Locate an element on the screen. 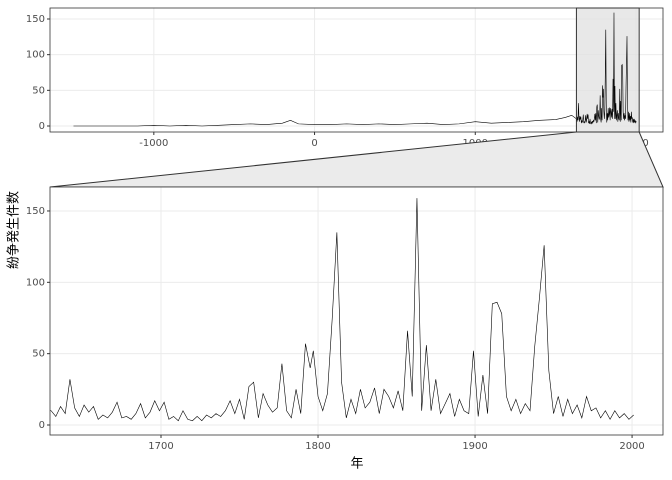 Image resolution: width=672 pixels, height=480 pixels. x-tick-label: 2000 is located at coordinates (631, 446).